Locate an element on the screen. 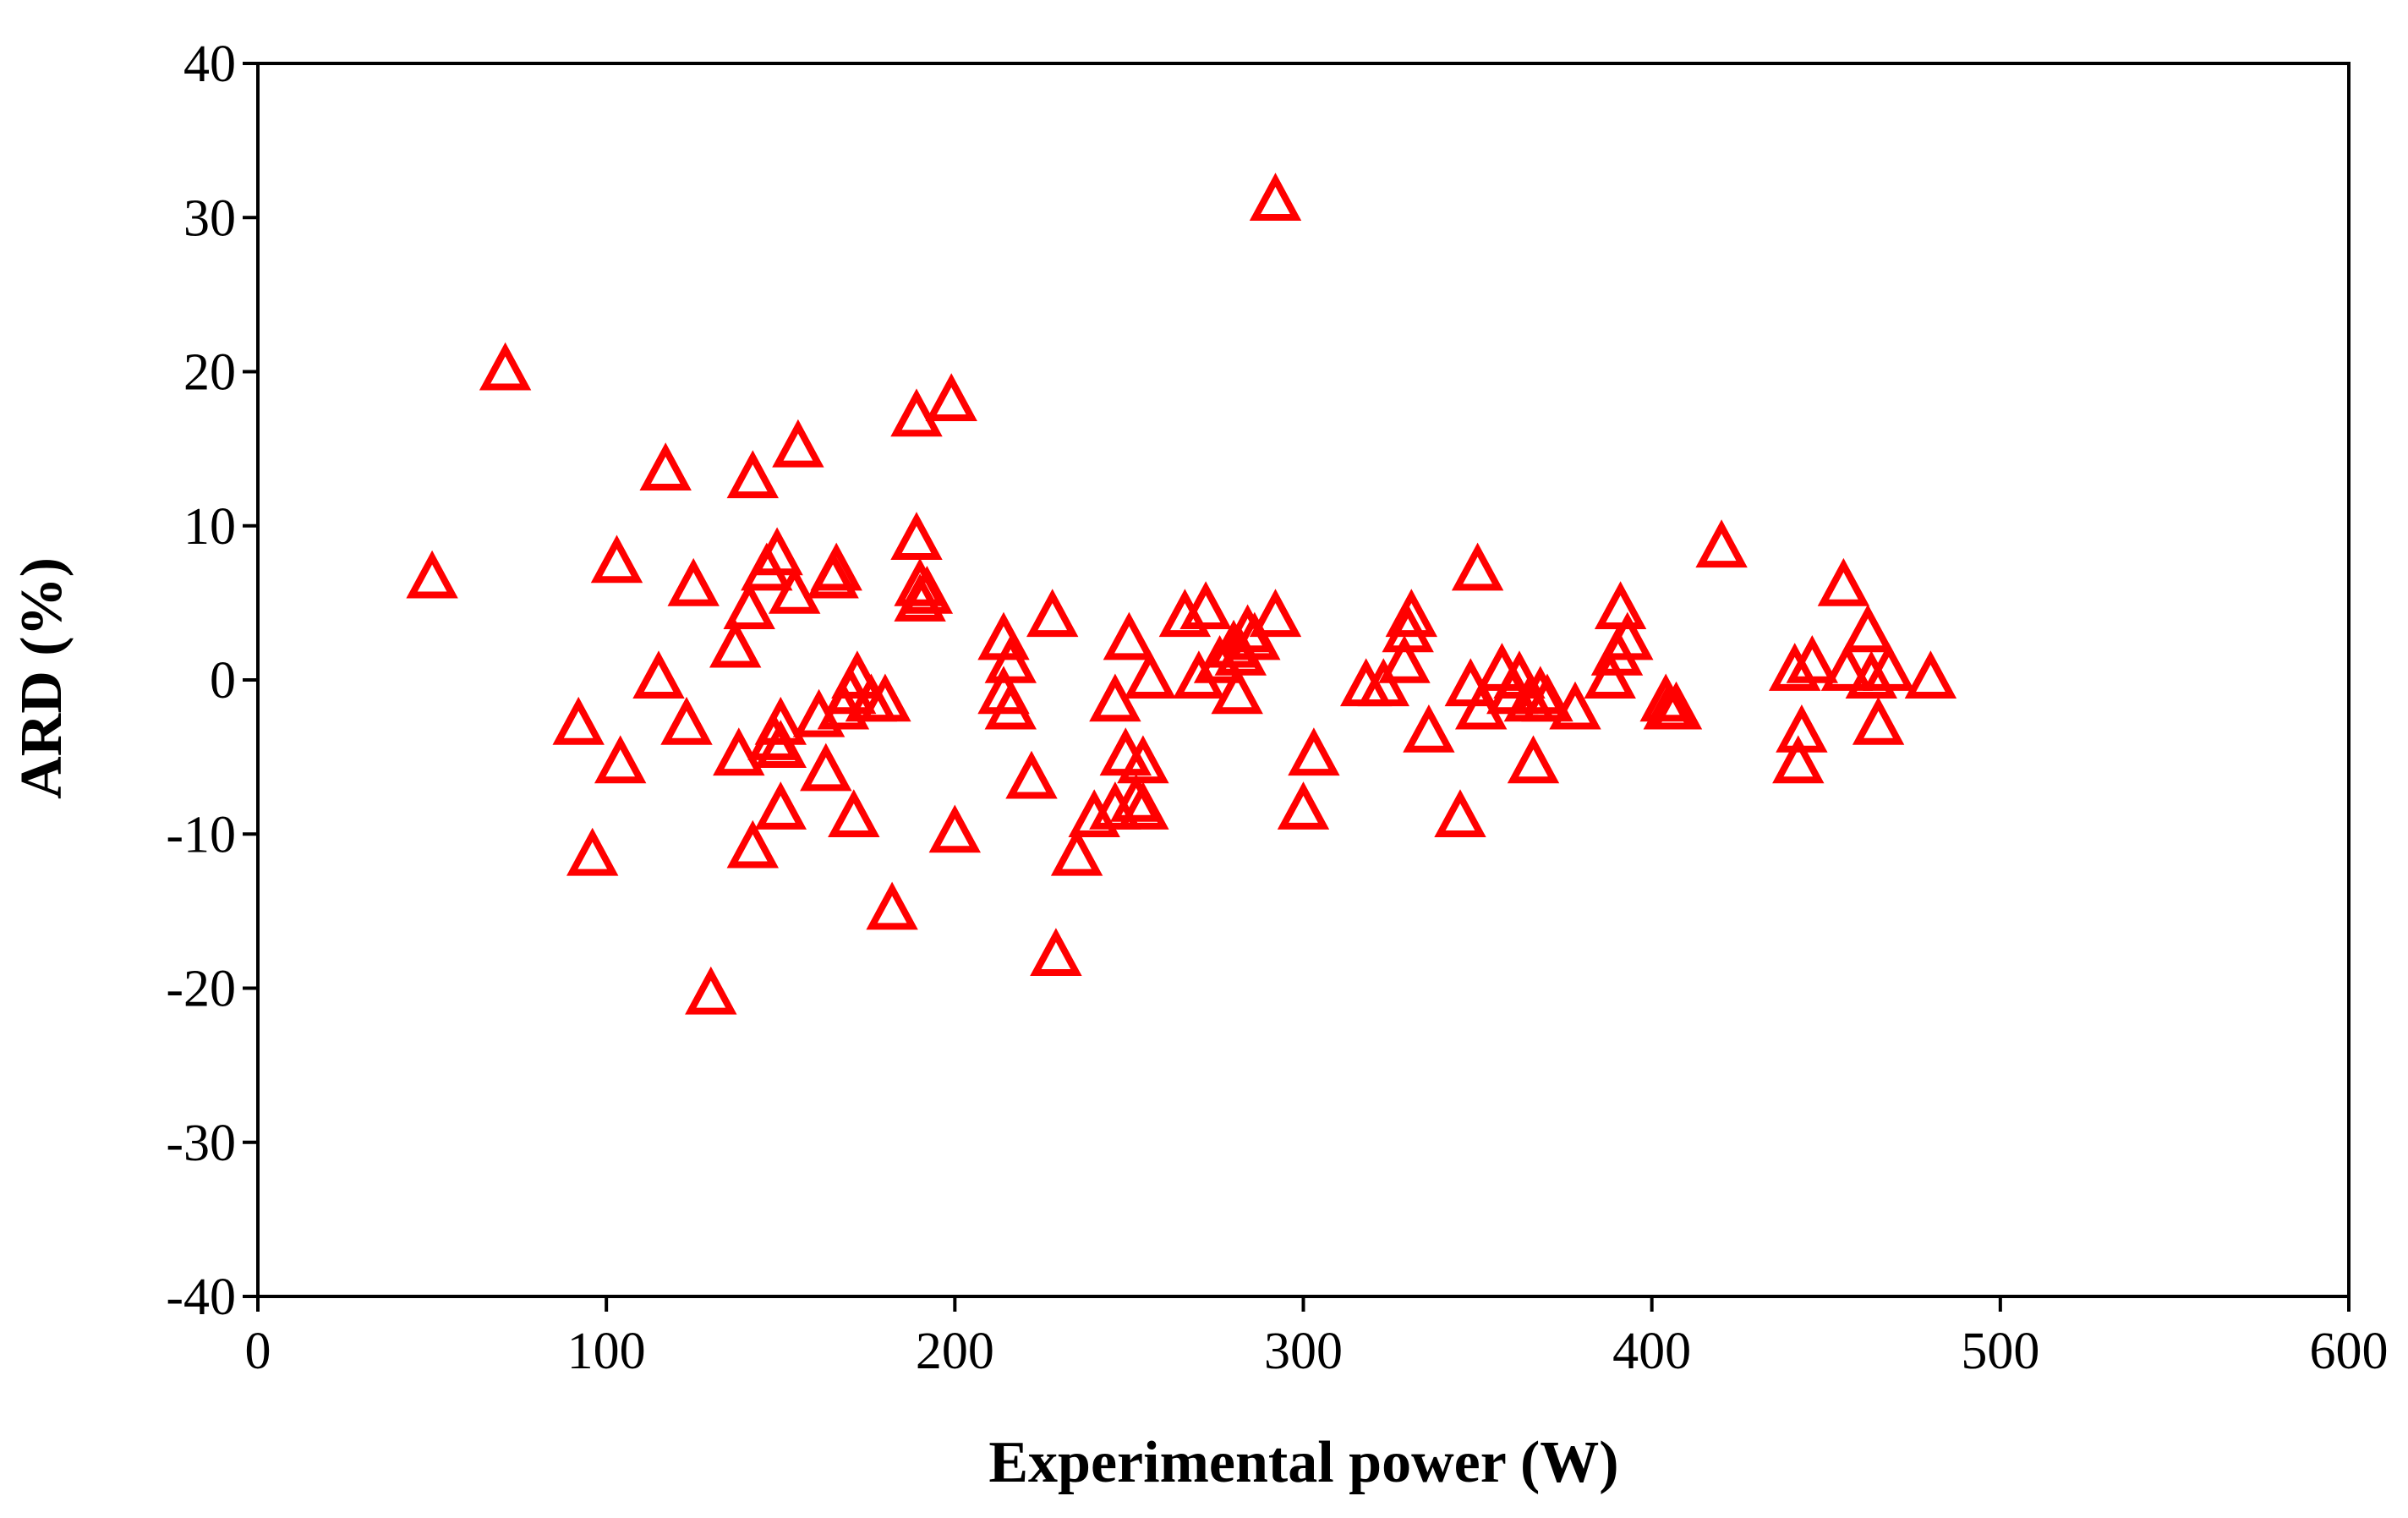 The image size is (2408, 1518). y-axis-title: ARD (%) is located at coordinates (41, 678).